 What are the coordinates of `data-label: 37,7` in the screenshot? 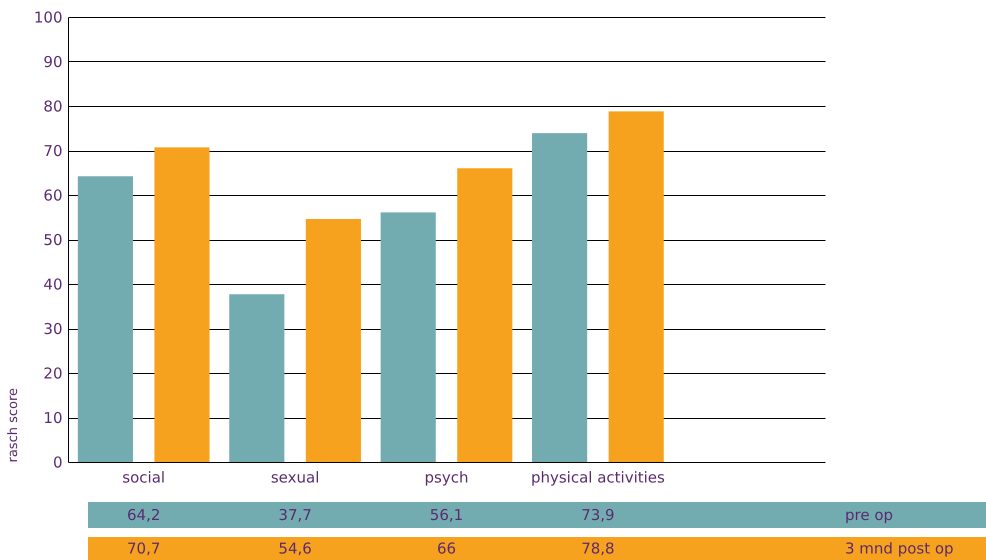 It's located at (295, 515).